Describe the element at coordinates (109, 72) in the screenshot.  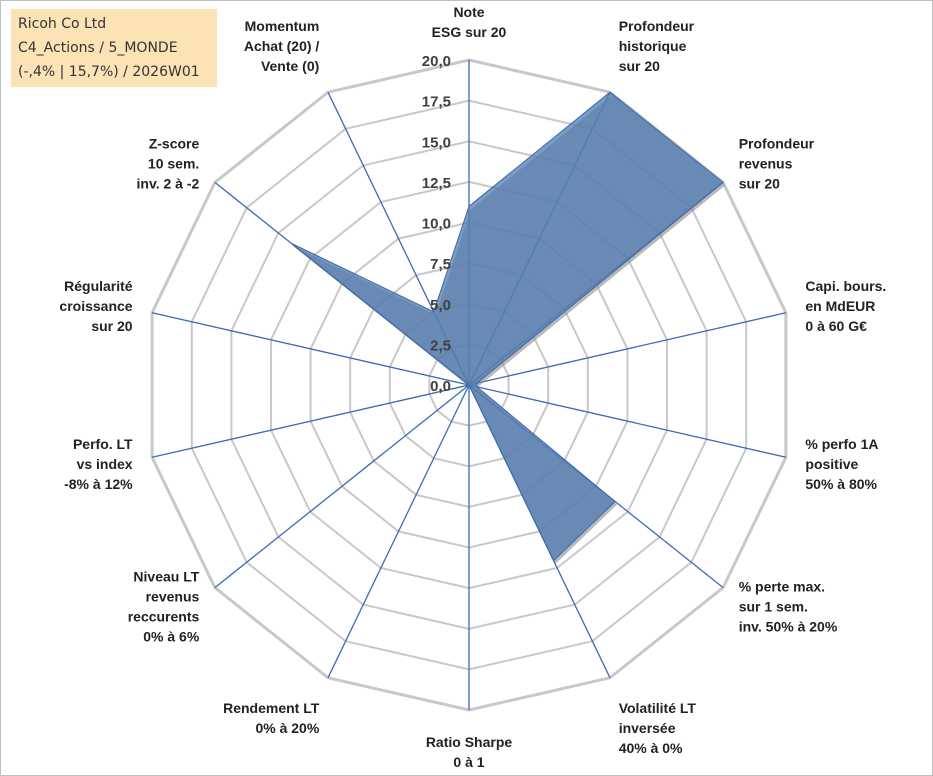
I see `info-stats: (-,4% | 15,7%) / 2026W01` at that location.